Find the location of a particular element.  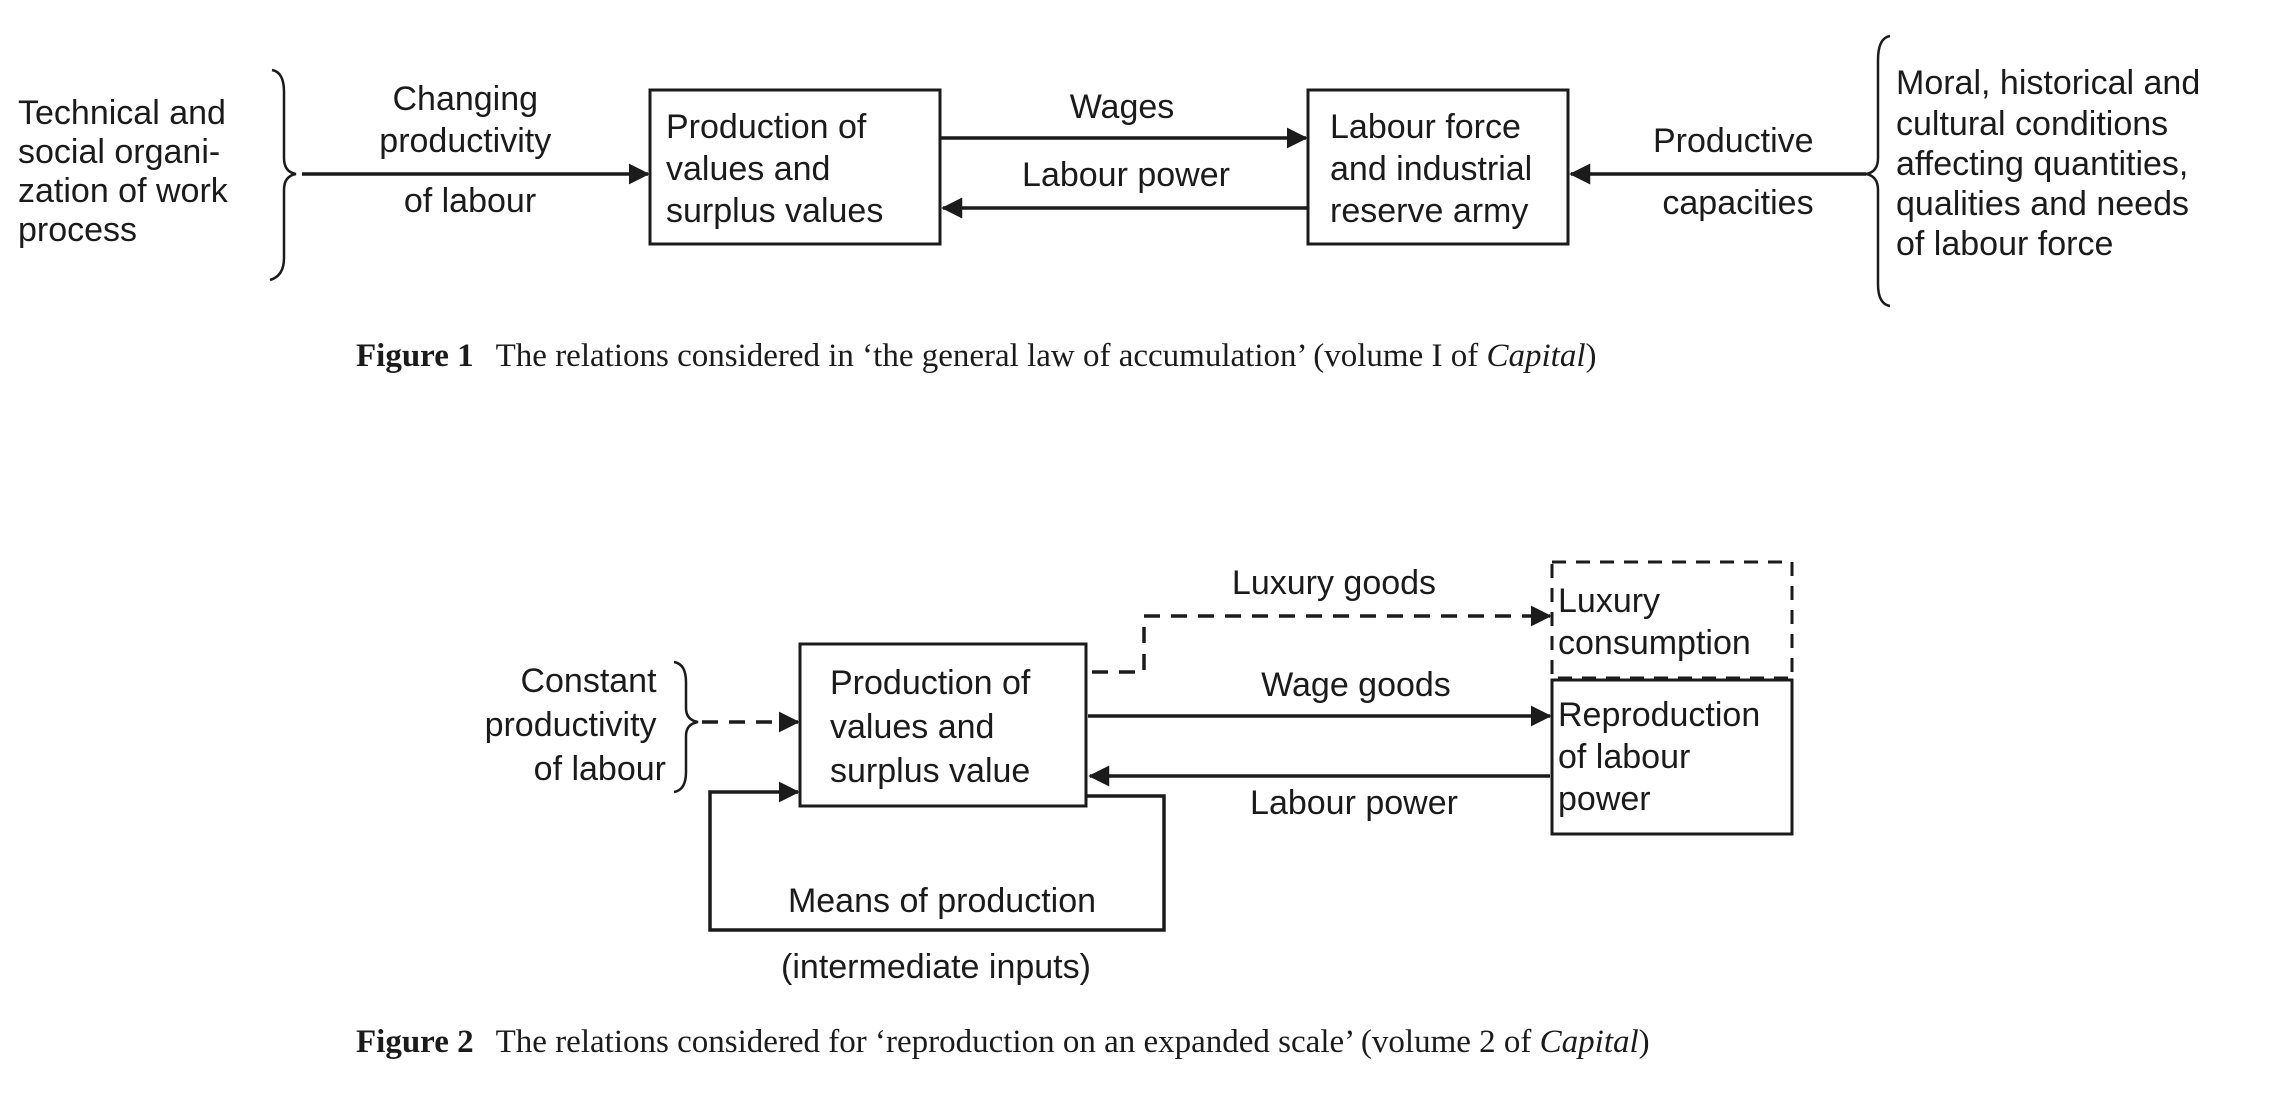

fig2-production-box is located at coordinates (943, 725).